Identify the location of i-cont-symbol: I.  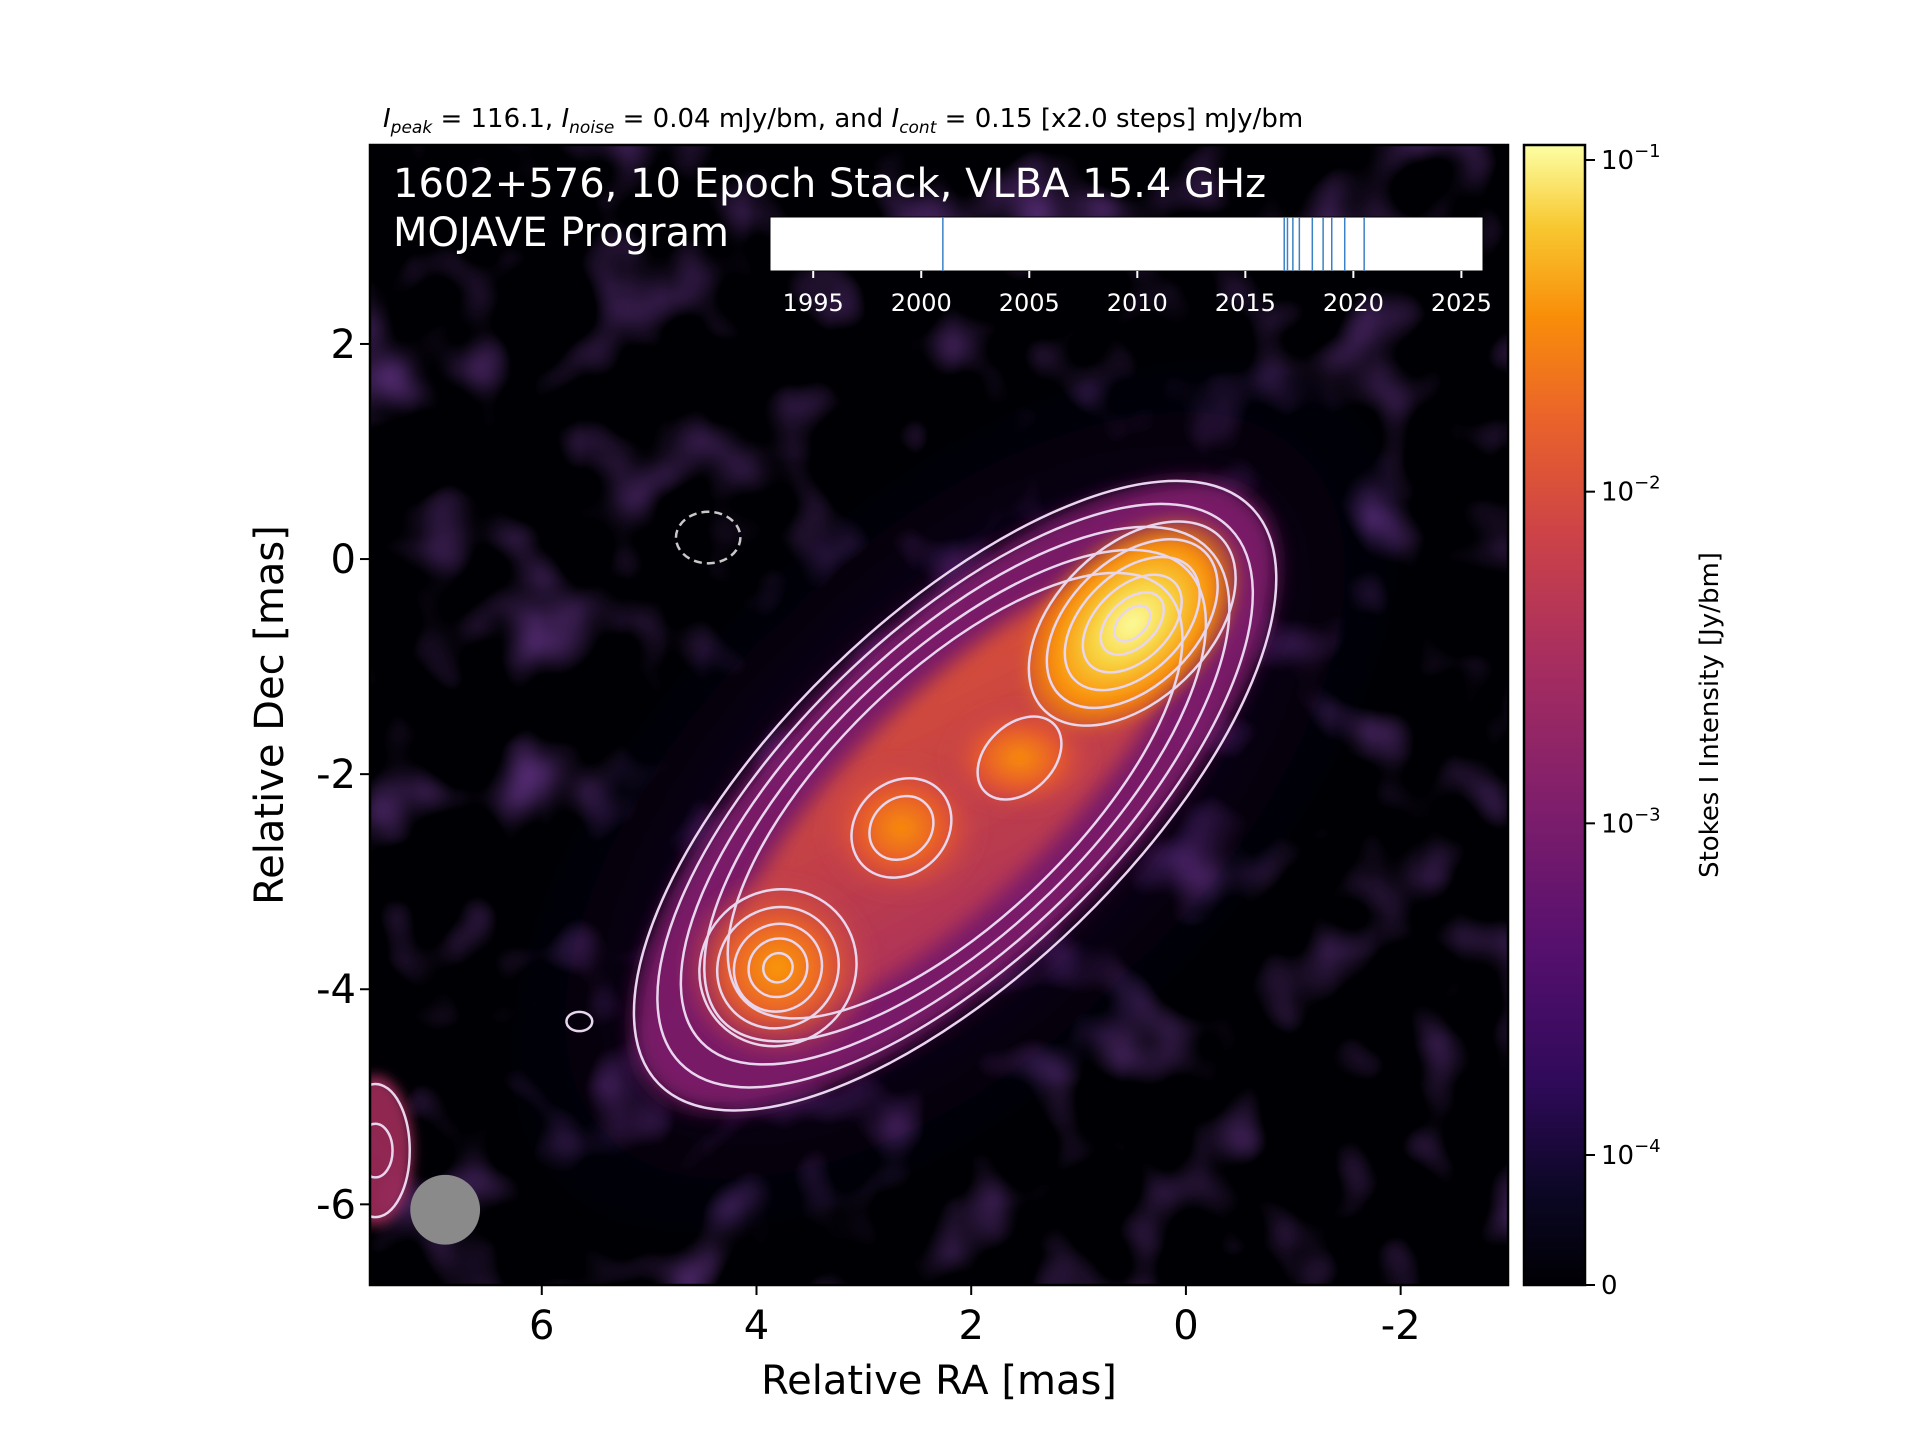
(896, 119).